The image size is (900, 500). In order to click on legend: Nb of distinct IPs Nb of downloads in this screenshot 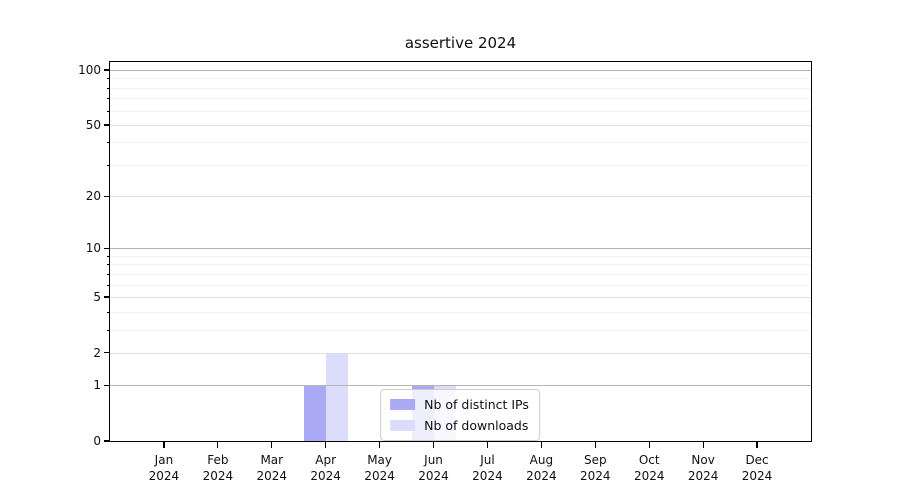, I will do `click(460, 415)`.